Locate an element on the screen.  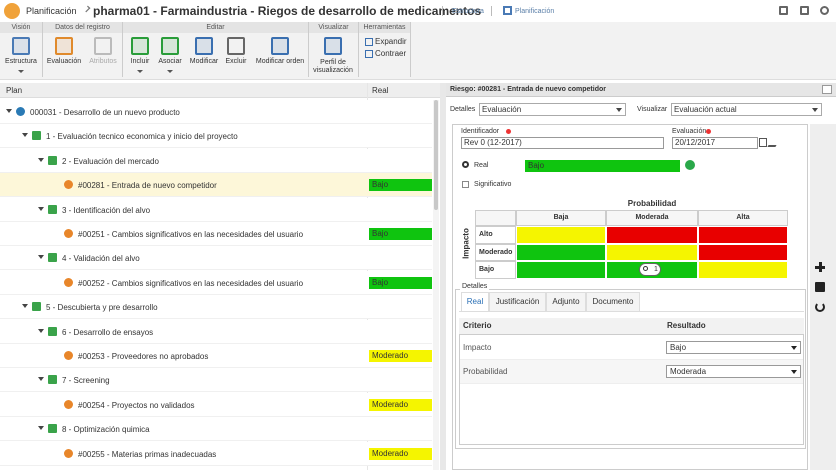
field-label: Evaluación is located at coordinates (689, 131).